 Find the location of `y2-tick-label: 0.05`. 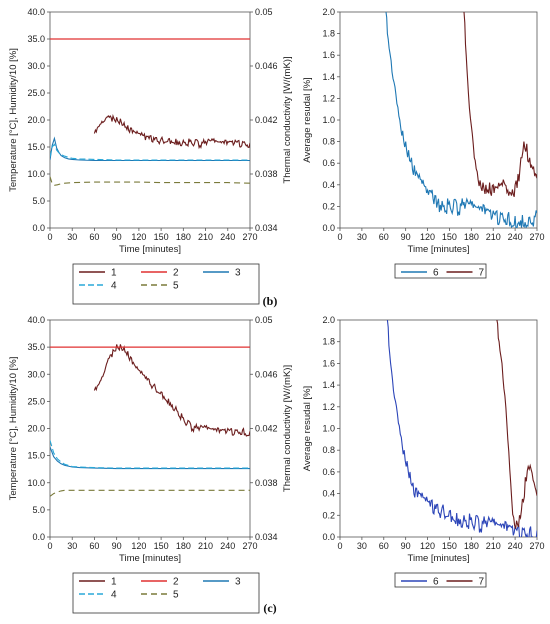

y2-tick-label: 0.05 is located at coordinates (264, 12).